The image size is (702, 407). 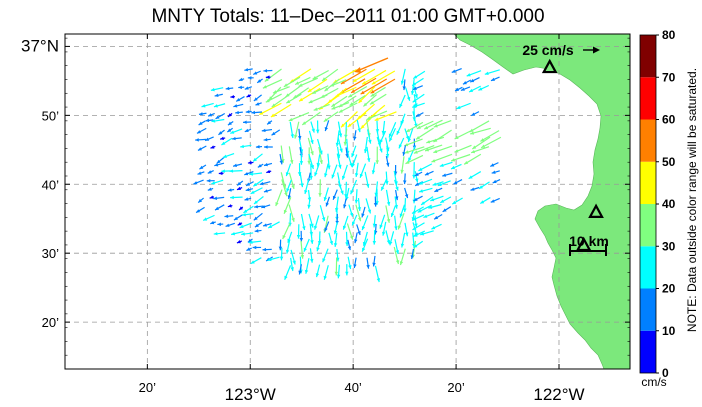 I want to click on speed-legend: 25 cm/s, so click(x=561, y=50).